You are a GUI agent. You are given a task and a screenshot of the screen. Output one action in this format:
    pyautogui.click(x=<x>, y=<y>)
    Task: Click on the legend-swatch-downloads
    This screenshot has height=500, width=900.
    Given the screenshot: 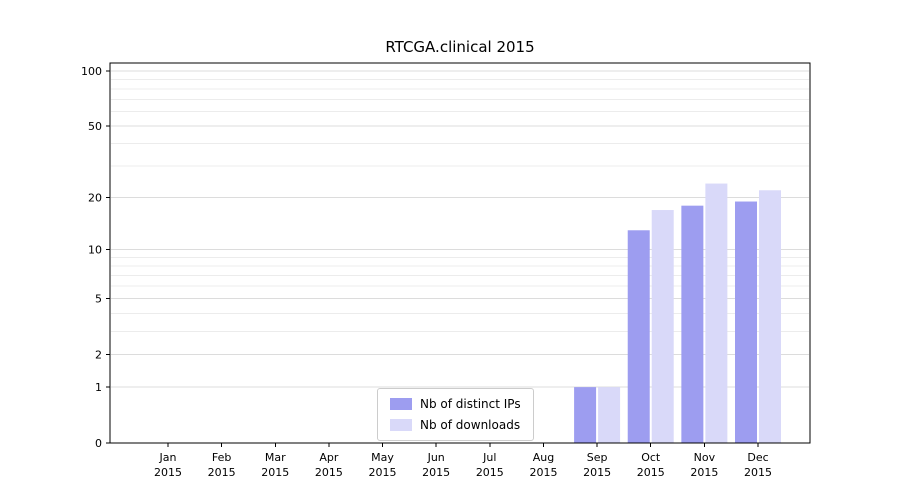 What is the action you would take?
    pyautogui.click(x=401, y=425)
    